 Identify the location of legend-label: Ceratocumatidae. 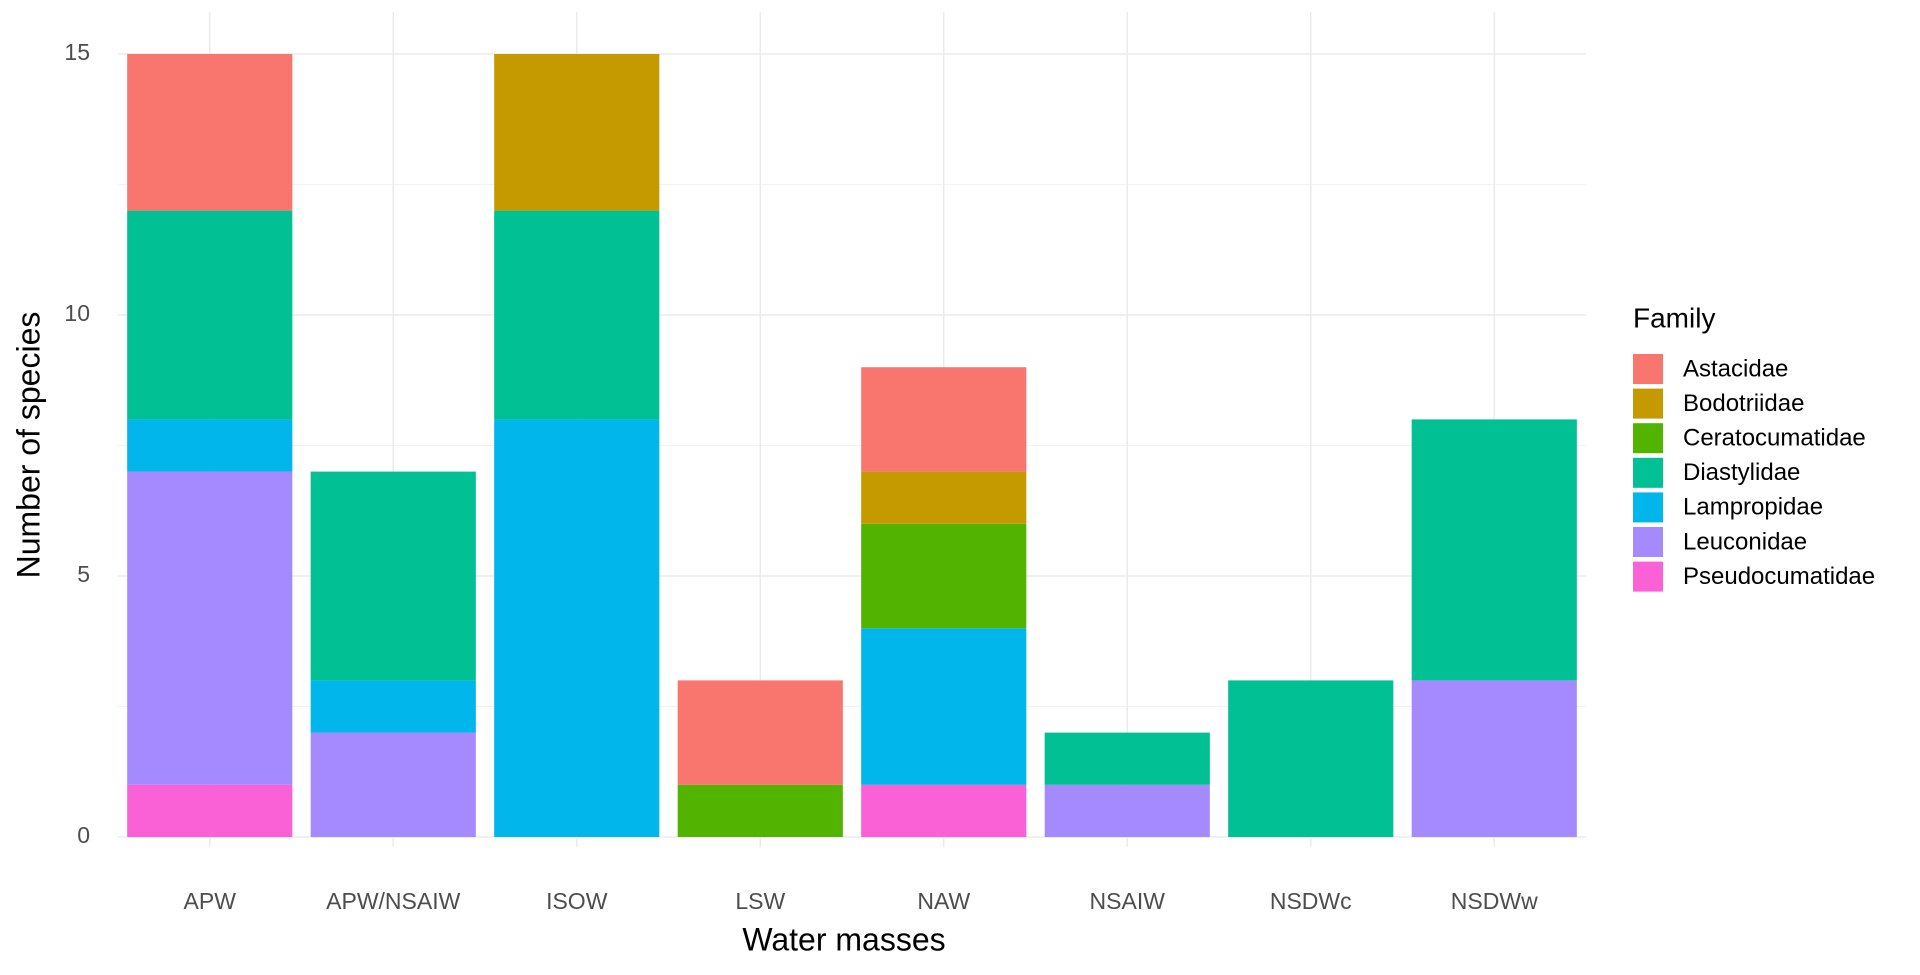
(1774, 438).